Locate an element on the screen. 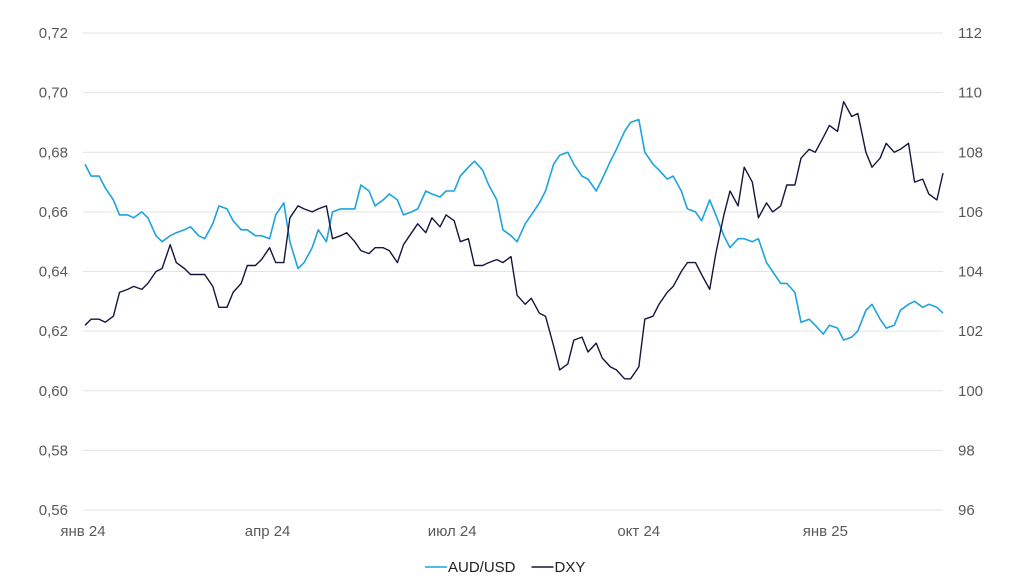 The image size is (1024, 587). right-axis-ticks: 112 110 108 106 104 102 100 98 96 is located at coordinates (970, 272).